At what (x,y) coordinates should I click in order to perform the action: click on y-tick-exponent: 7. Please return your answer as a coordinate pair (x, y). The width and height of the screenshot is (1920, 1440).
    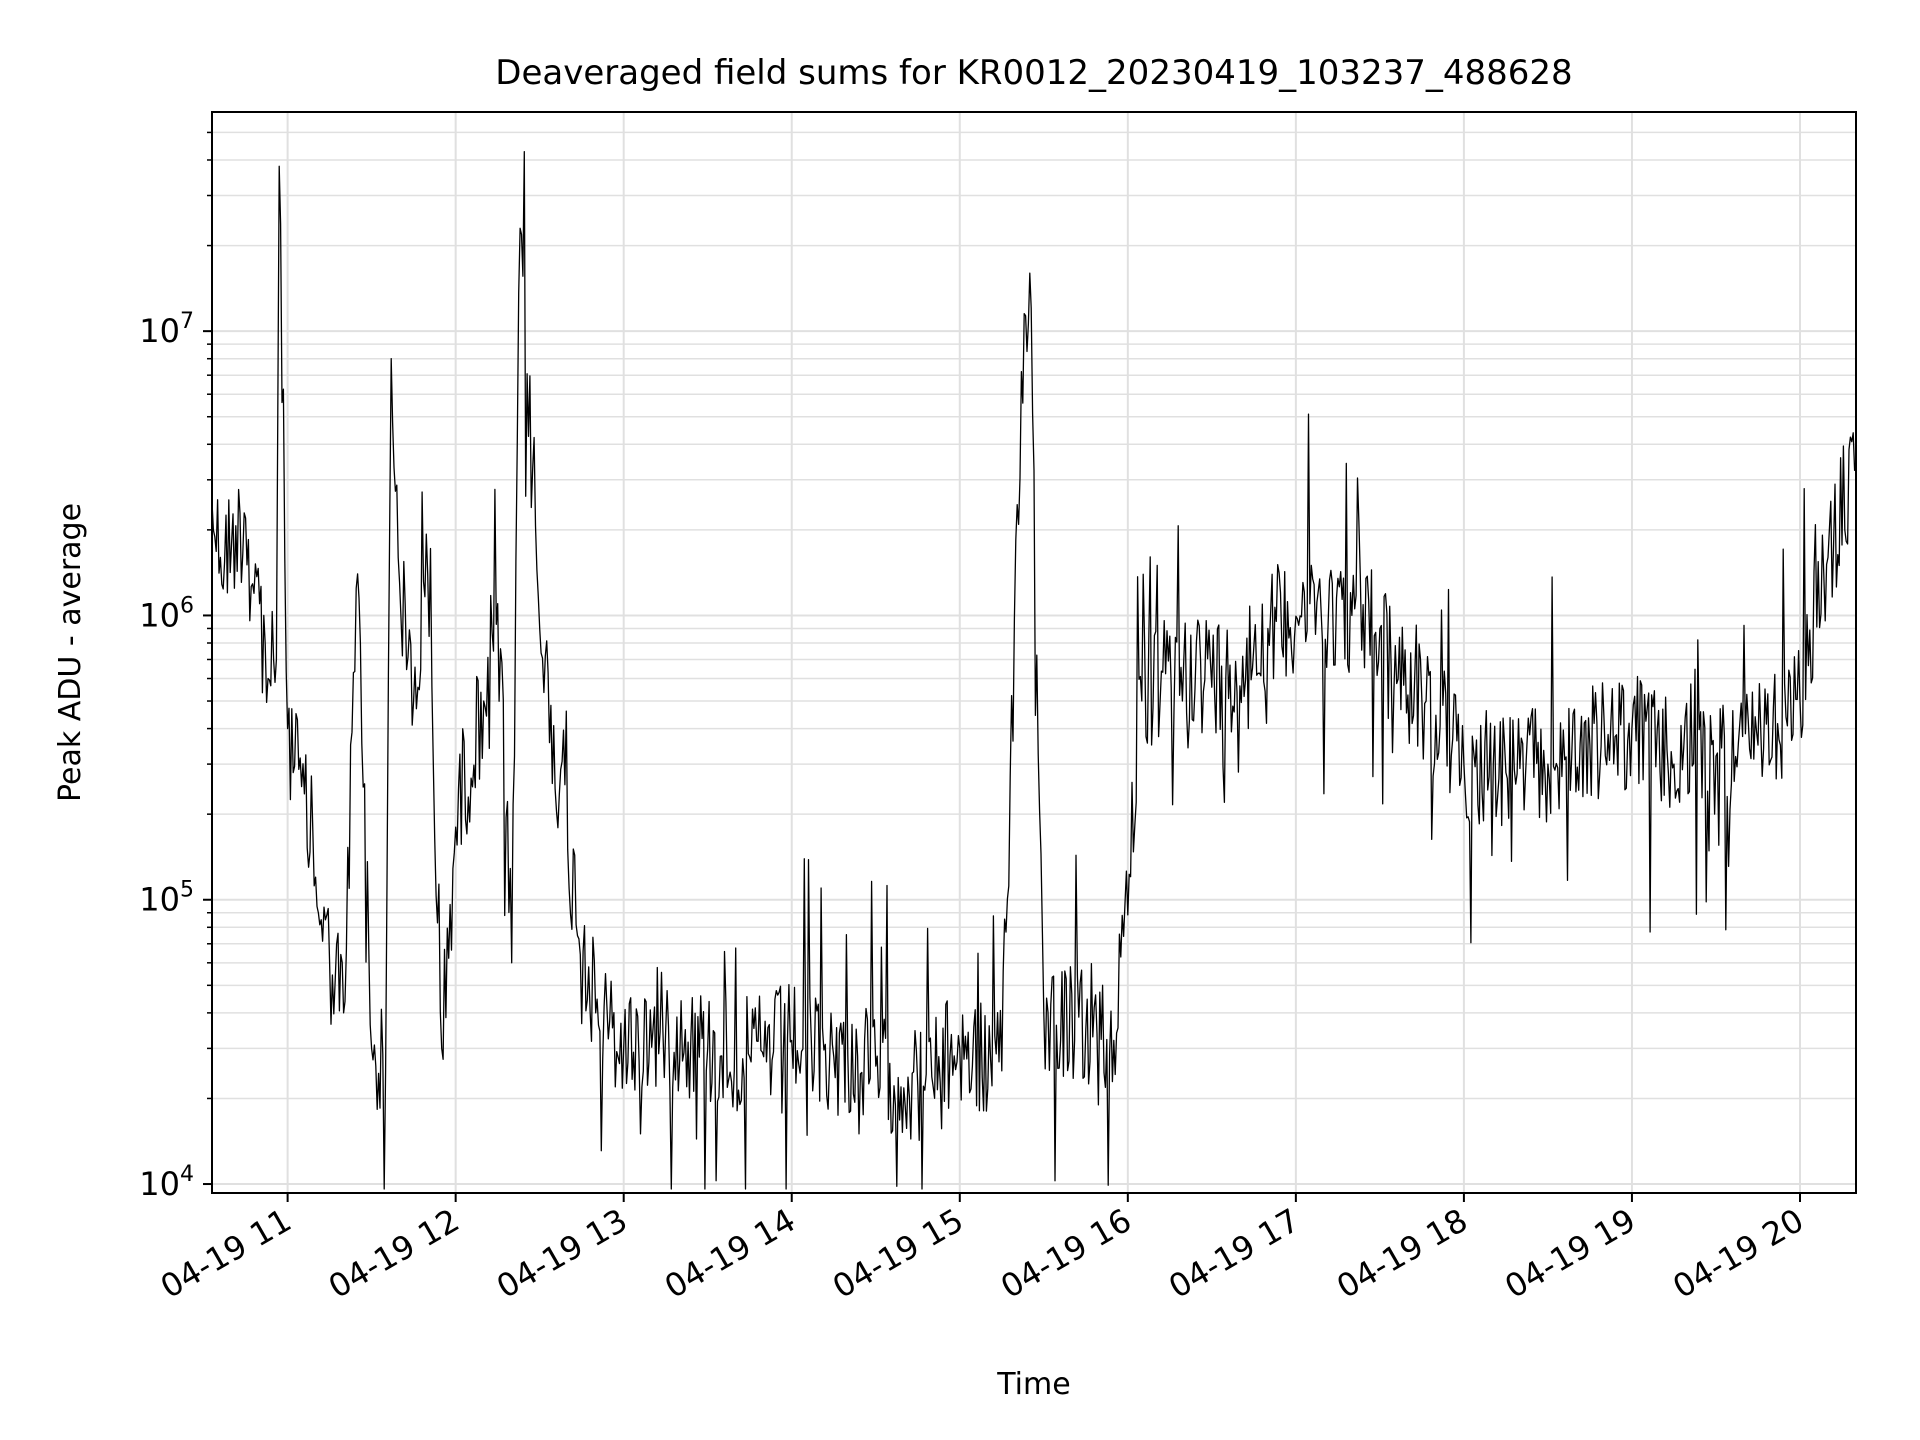
    Looking at the image, I should click on (187, 321).